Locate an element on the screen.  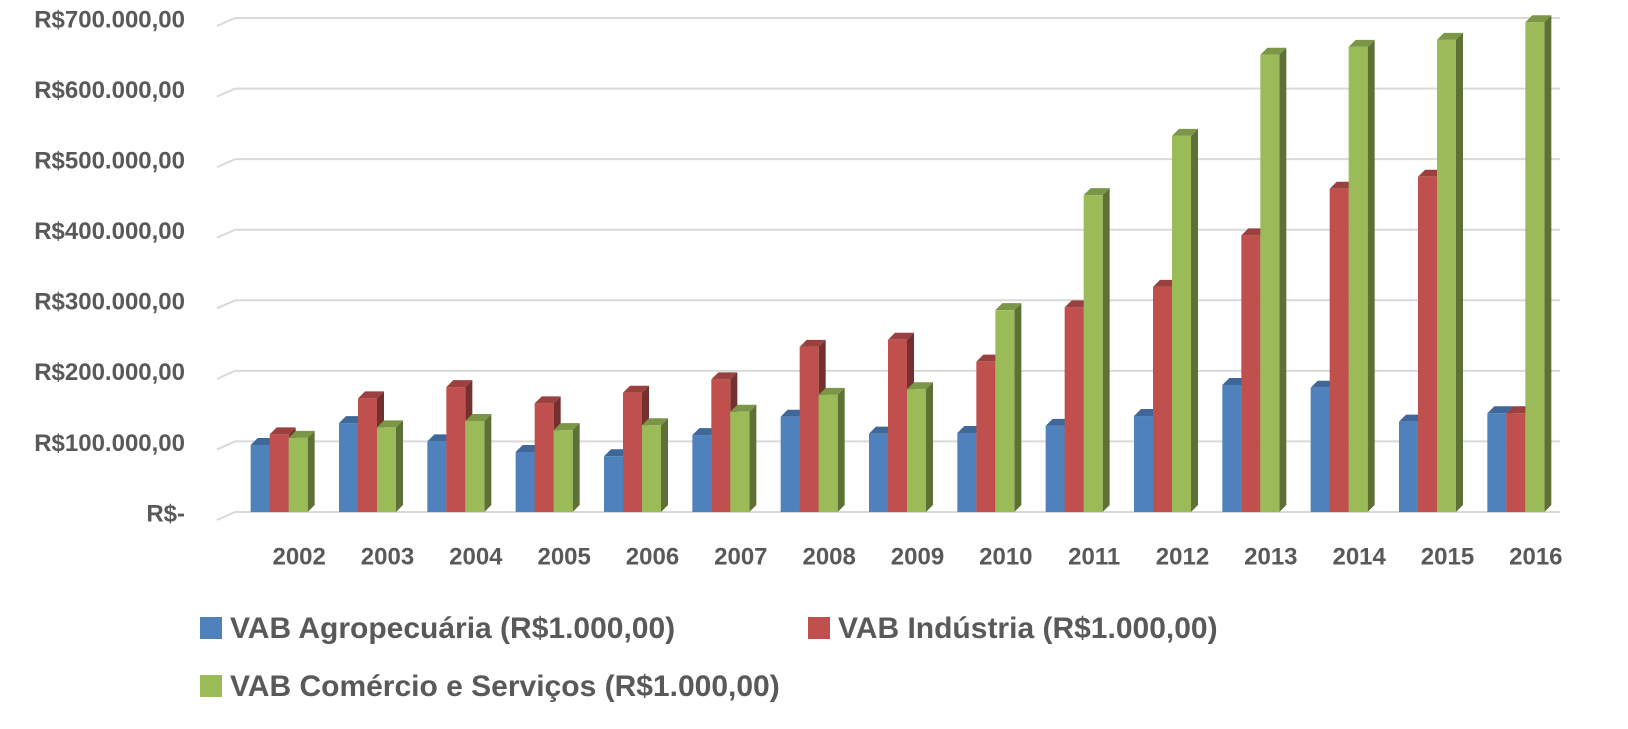
y-tick-label: R$600.000,00 is located at coordinates (109, 90).